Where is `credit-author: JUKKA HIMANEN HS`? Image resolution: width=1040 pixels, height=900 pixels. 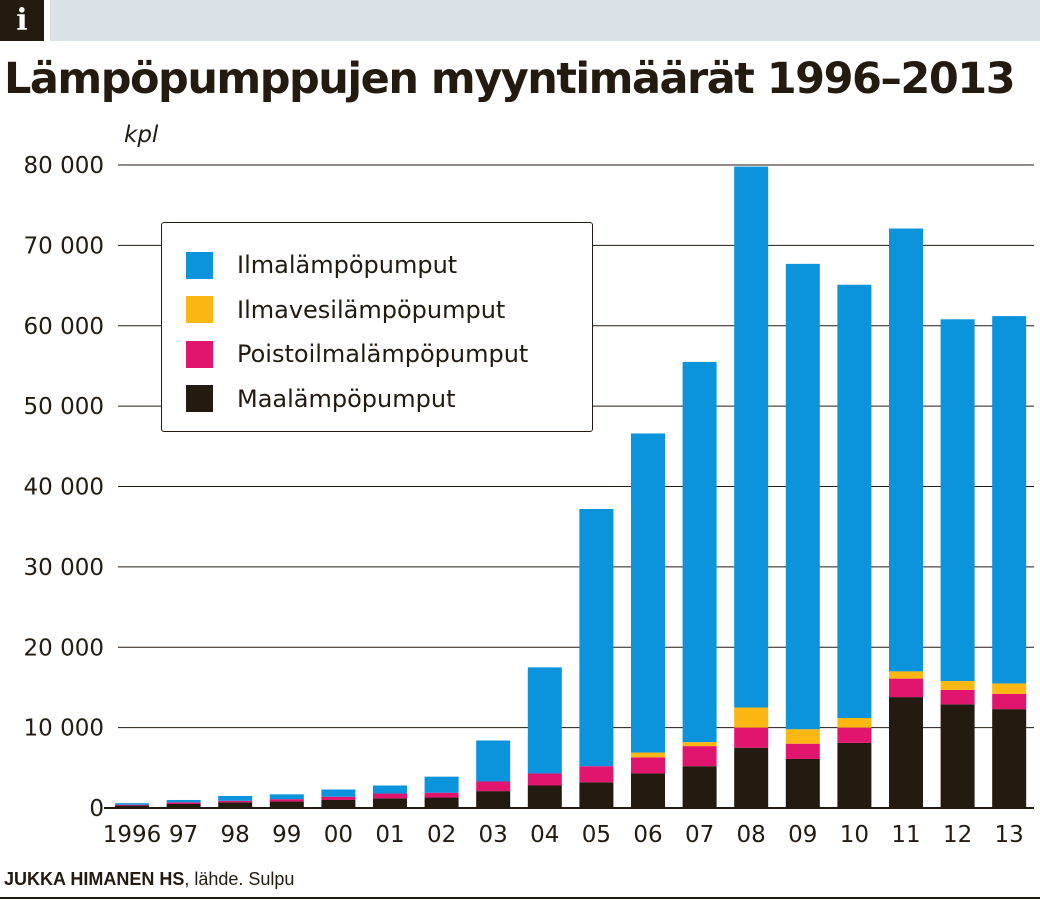
credit-author: JUKKA HIMANEN HS is located at coordinates (94, 879).